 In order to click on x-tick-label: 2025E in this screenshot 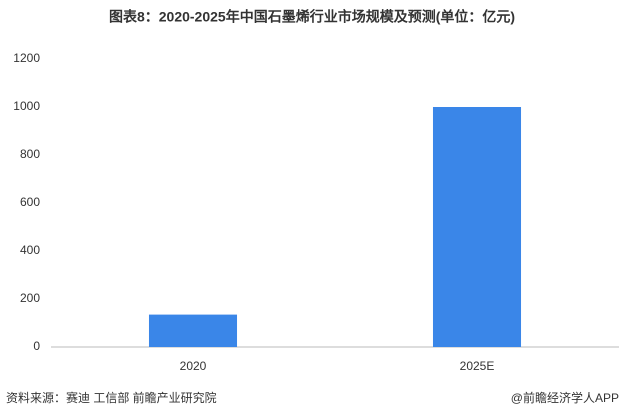, I will do `click(477, 366)`.